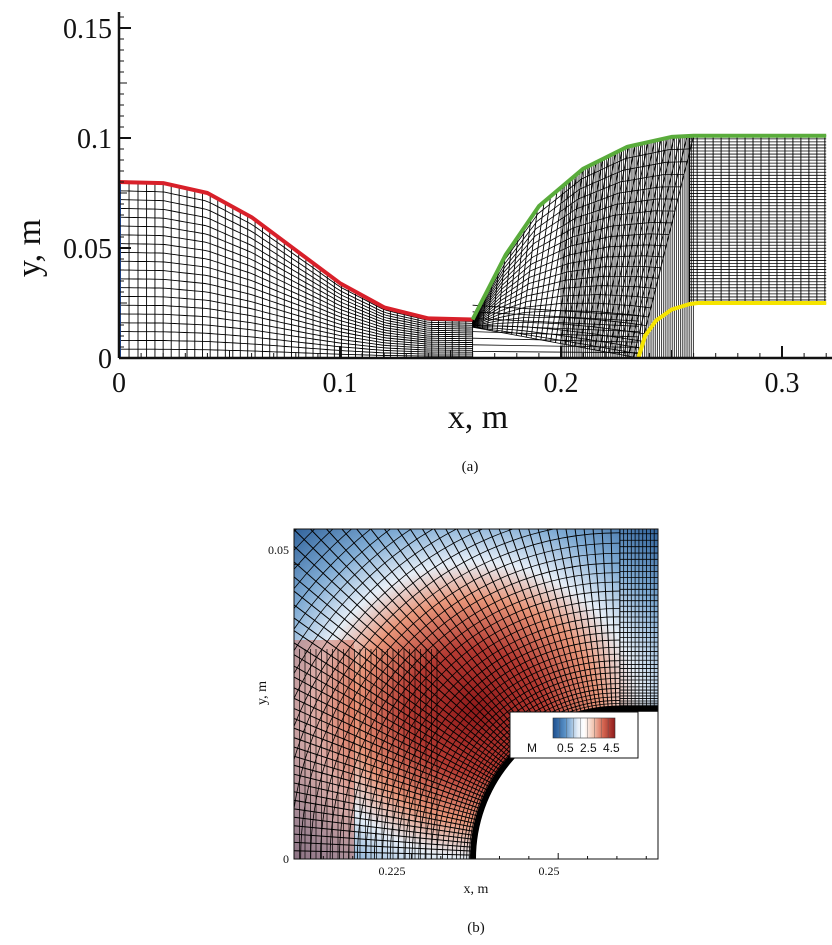  I want to click on x-tick-label-0: 0, so click(119, 383).